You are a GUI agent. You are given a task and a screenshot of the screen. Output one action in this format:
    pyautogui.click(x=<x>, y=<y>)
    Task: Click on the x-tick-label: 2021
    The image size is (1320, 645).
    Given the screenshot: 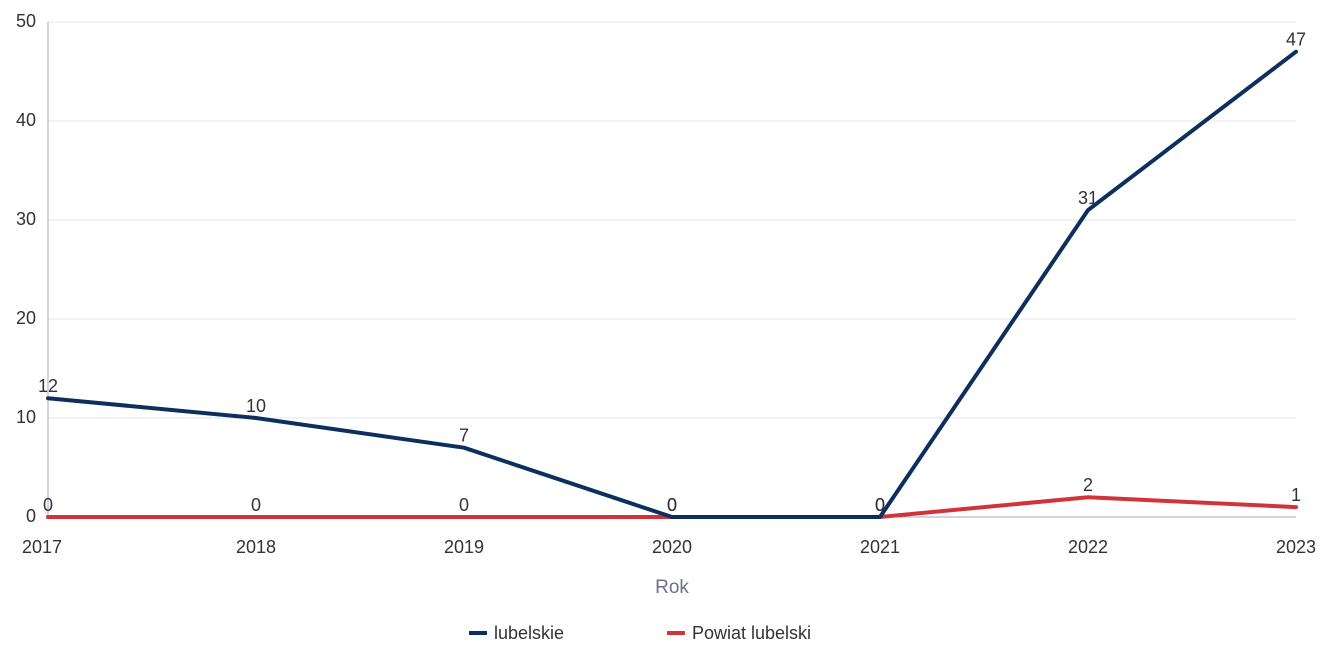 What is the action you would take?
    pyautogui.click(x=880, y=547)
    